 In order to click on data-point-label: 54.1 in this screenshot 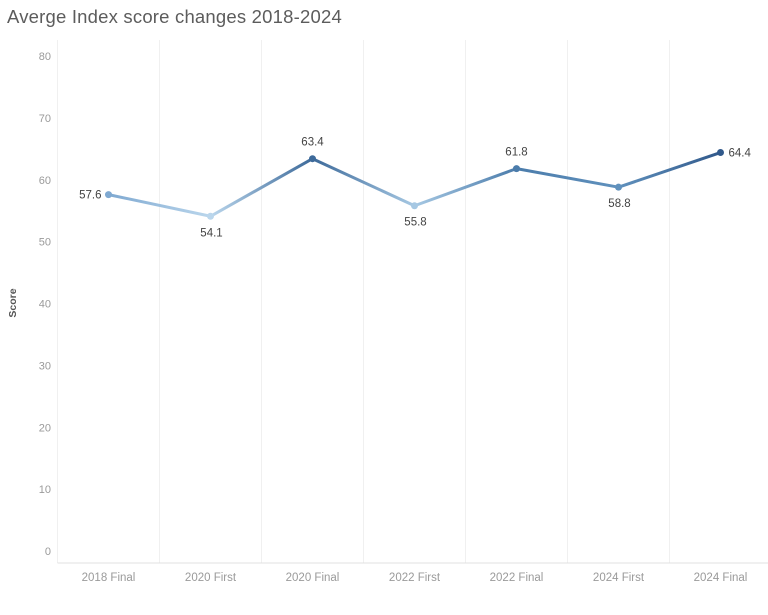, I will do `click(211, 233)`.